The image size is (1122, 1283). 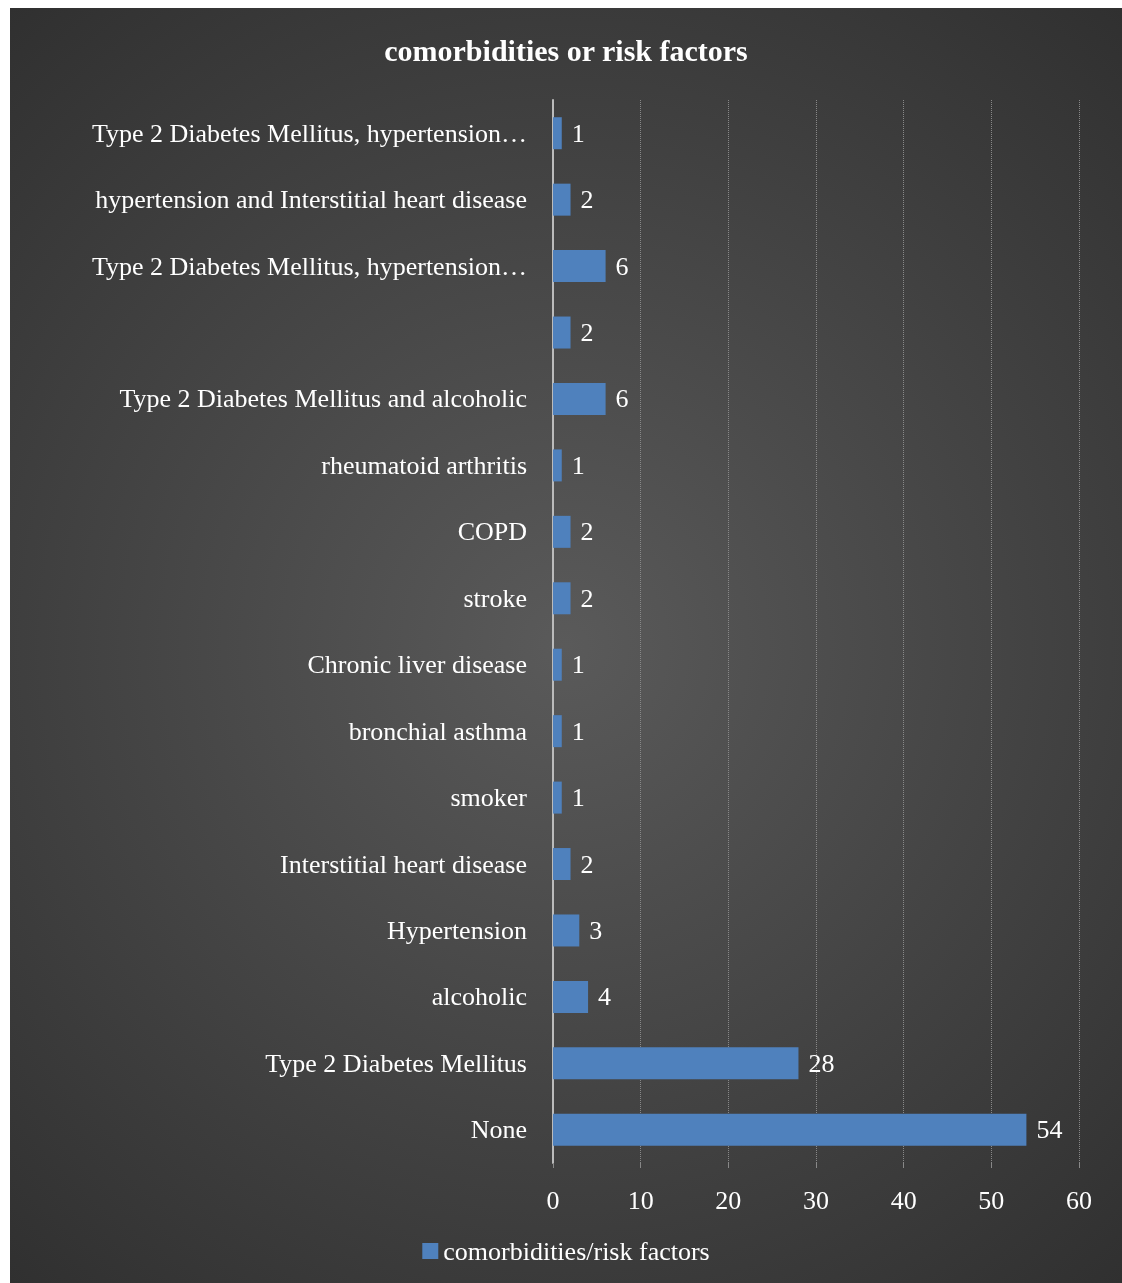 I want to click on y-tick-label: rheumatoid arthritis, so click(x=424, y=465).